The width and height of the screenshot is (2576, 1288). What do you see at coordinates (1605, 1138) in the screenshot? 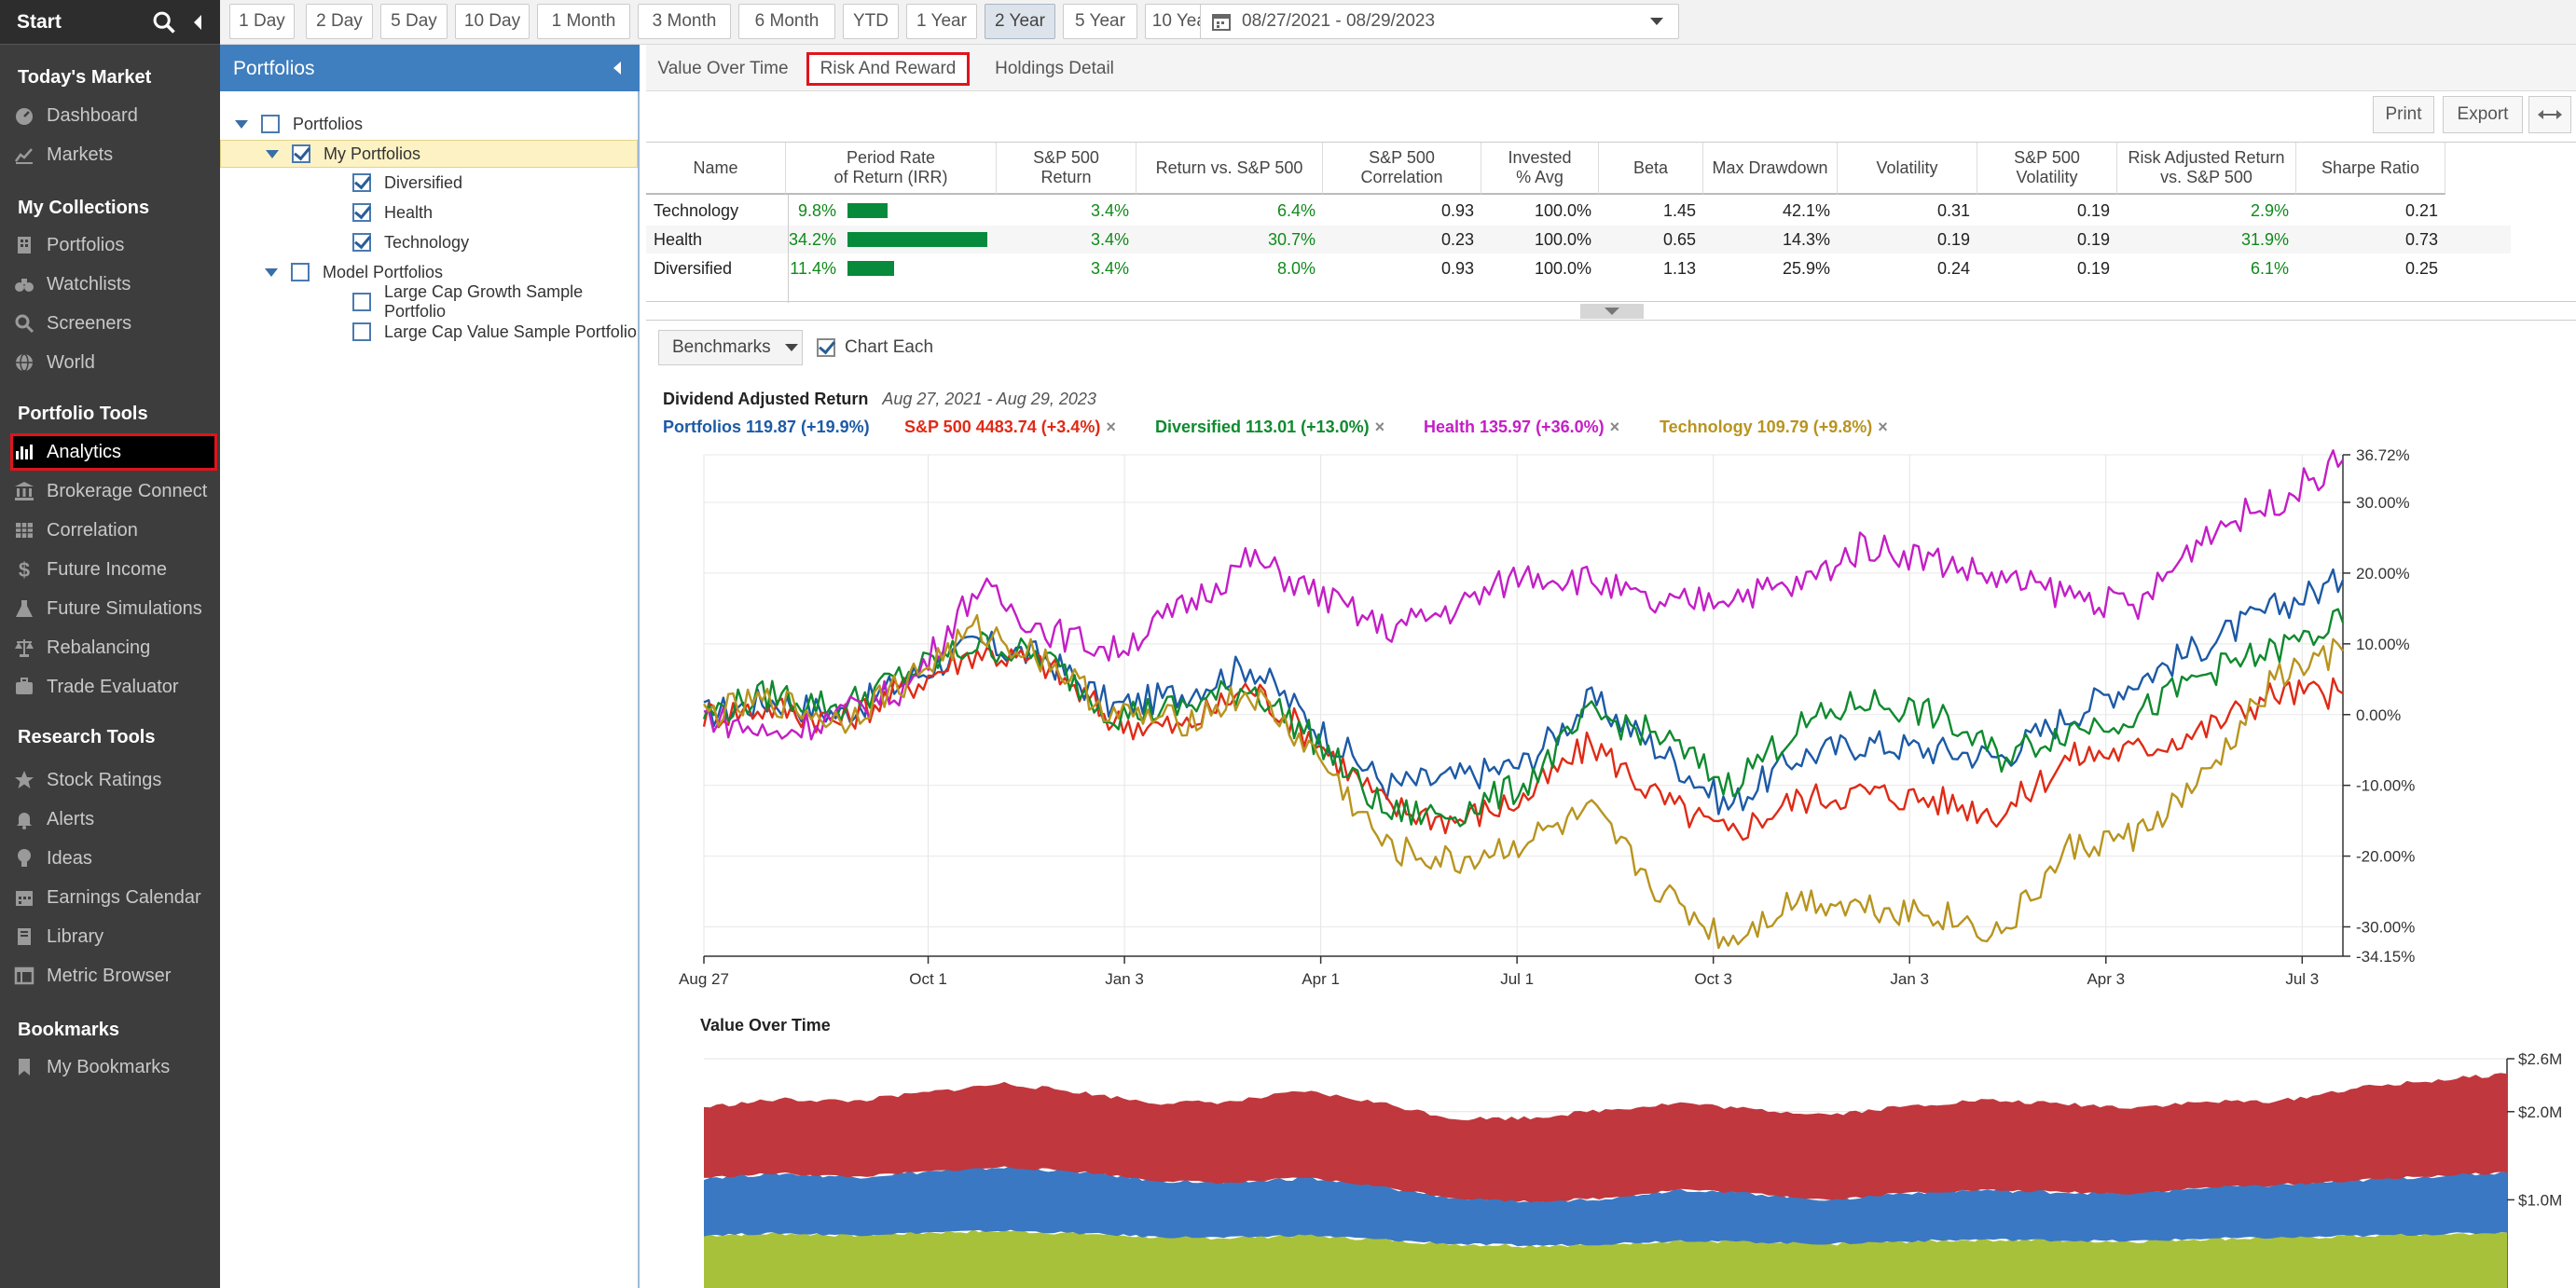
I see `area-series-health` at bounding box center [1605, 1138].